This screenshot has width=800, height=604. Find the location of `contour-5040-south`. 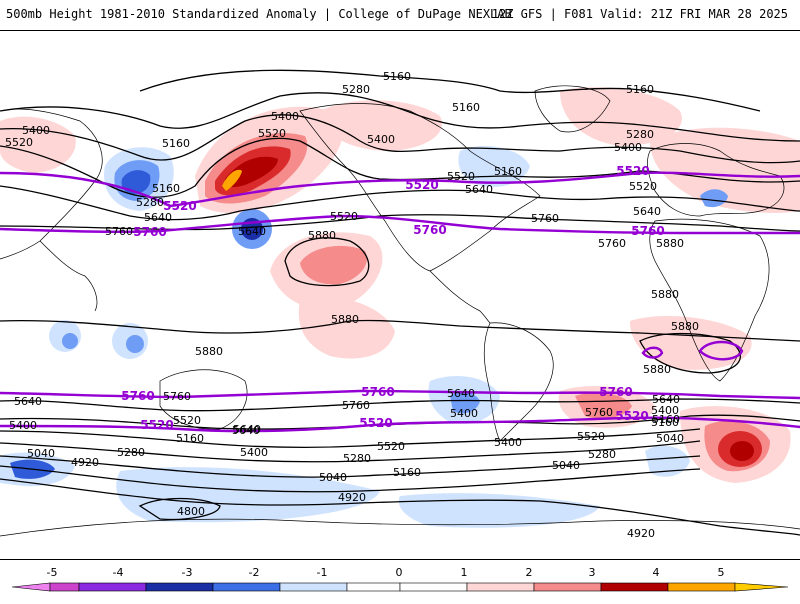

contour-5040-south is located at coordinates (350, 479).